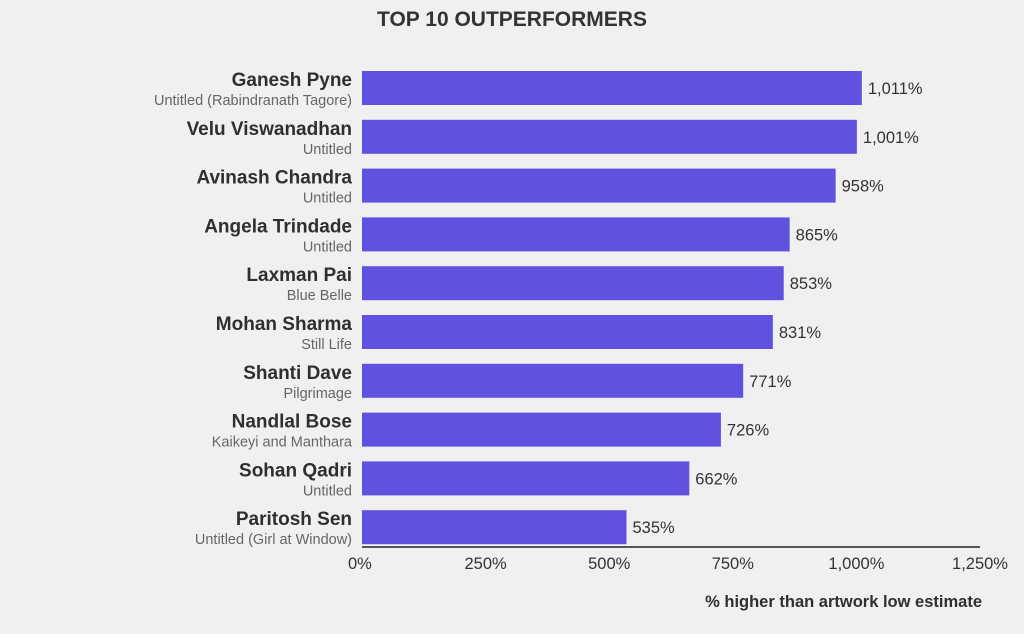 This screenshot has height=634, width=1024. Describe the element at coordinates (678, 564) in the screenshot. I see `x-axis-ticks-group: 0% 250% 500% 750% 1,000% 1,250%` at that location.